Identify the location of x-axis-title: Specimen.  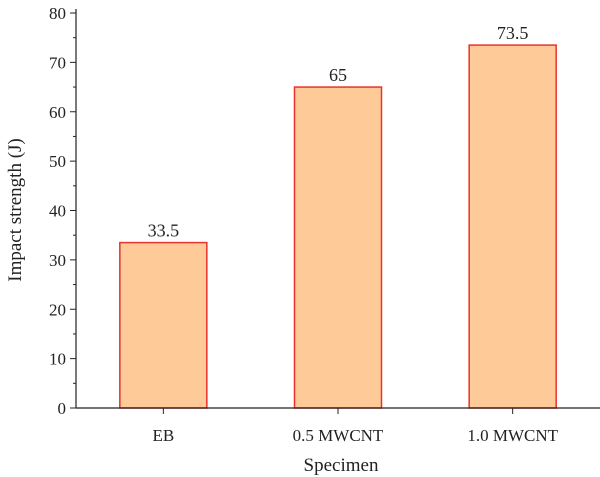
(341, 465).